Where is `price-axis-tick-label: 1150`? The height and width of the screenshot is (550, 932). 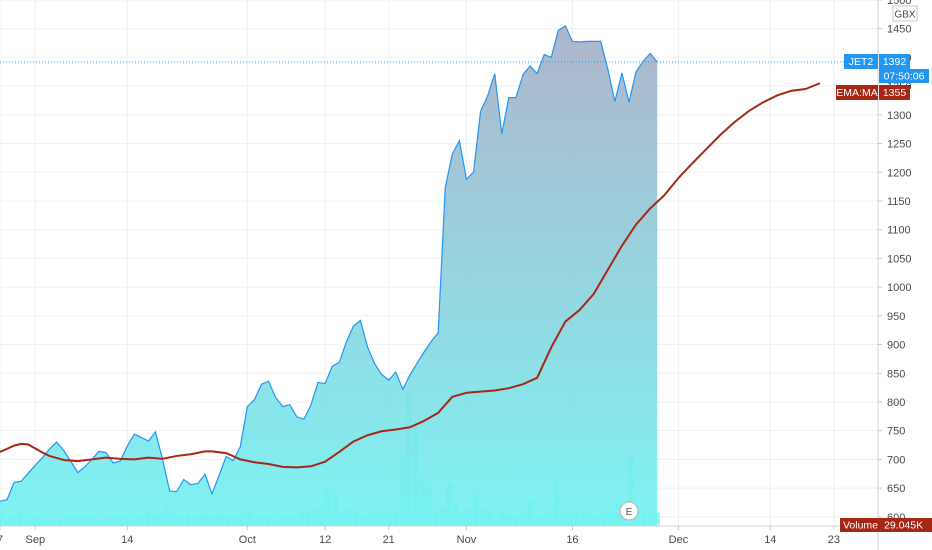 price-axis-tick-label: 1150 is located at coordinates (899, 202).